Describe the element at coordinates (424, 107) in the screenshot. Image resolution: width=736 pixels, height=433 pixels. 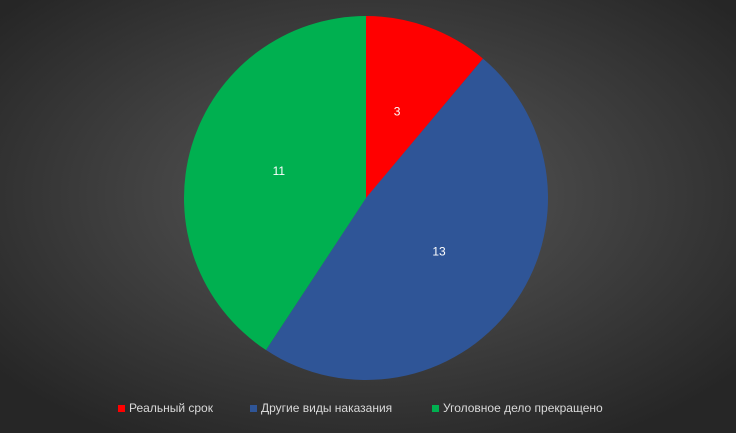
I see `pie-slice` at that location.